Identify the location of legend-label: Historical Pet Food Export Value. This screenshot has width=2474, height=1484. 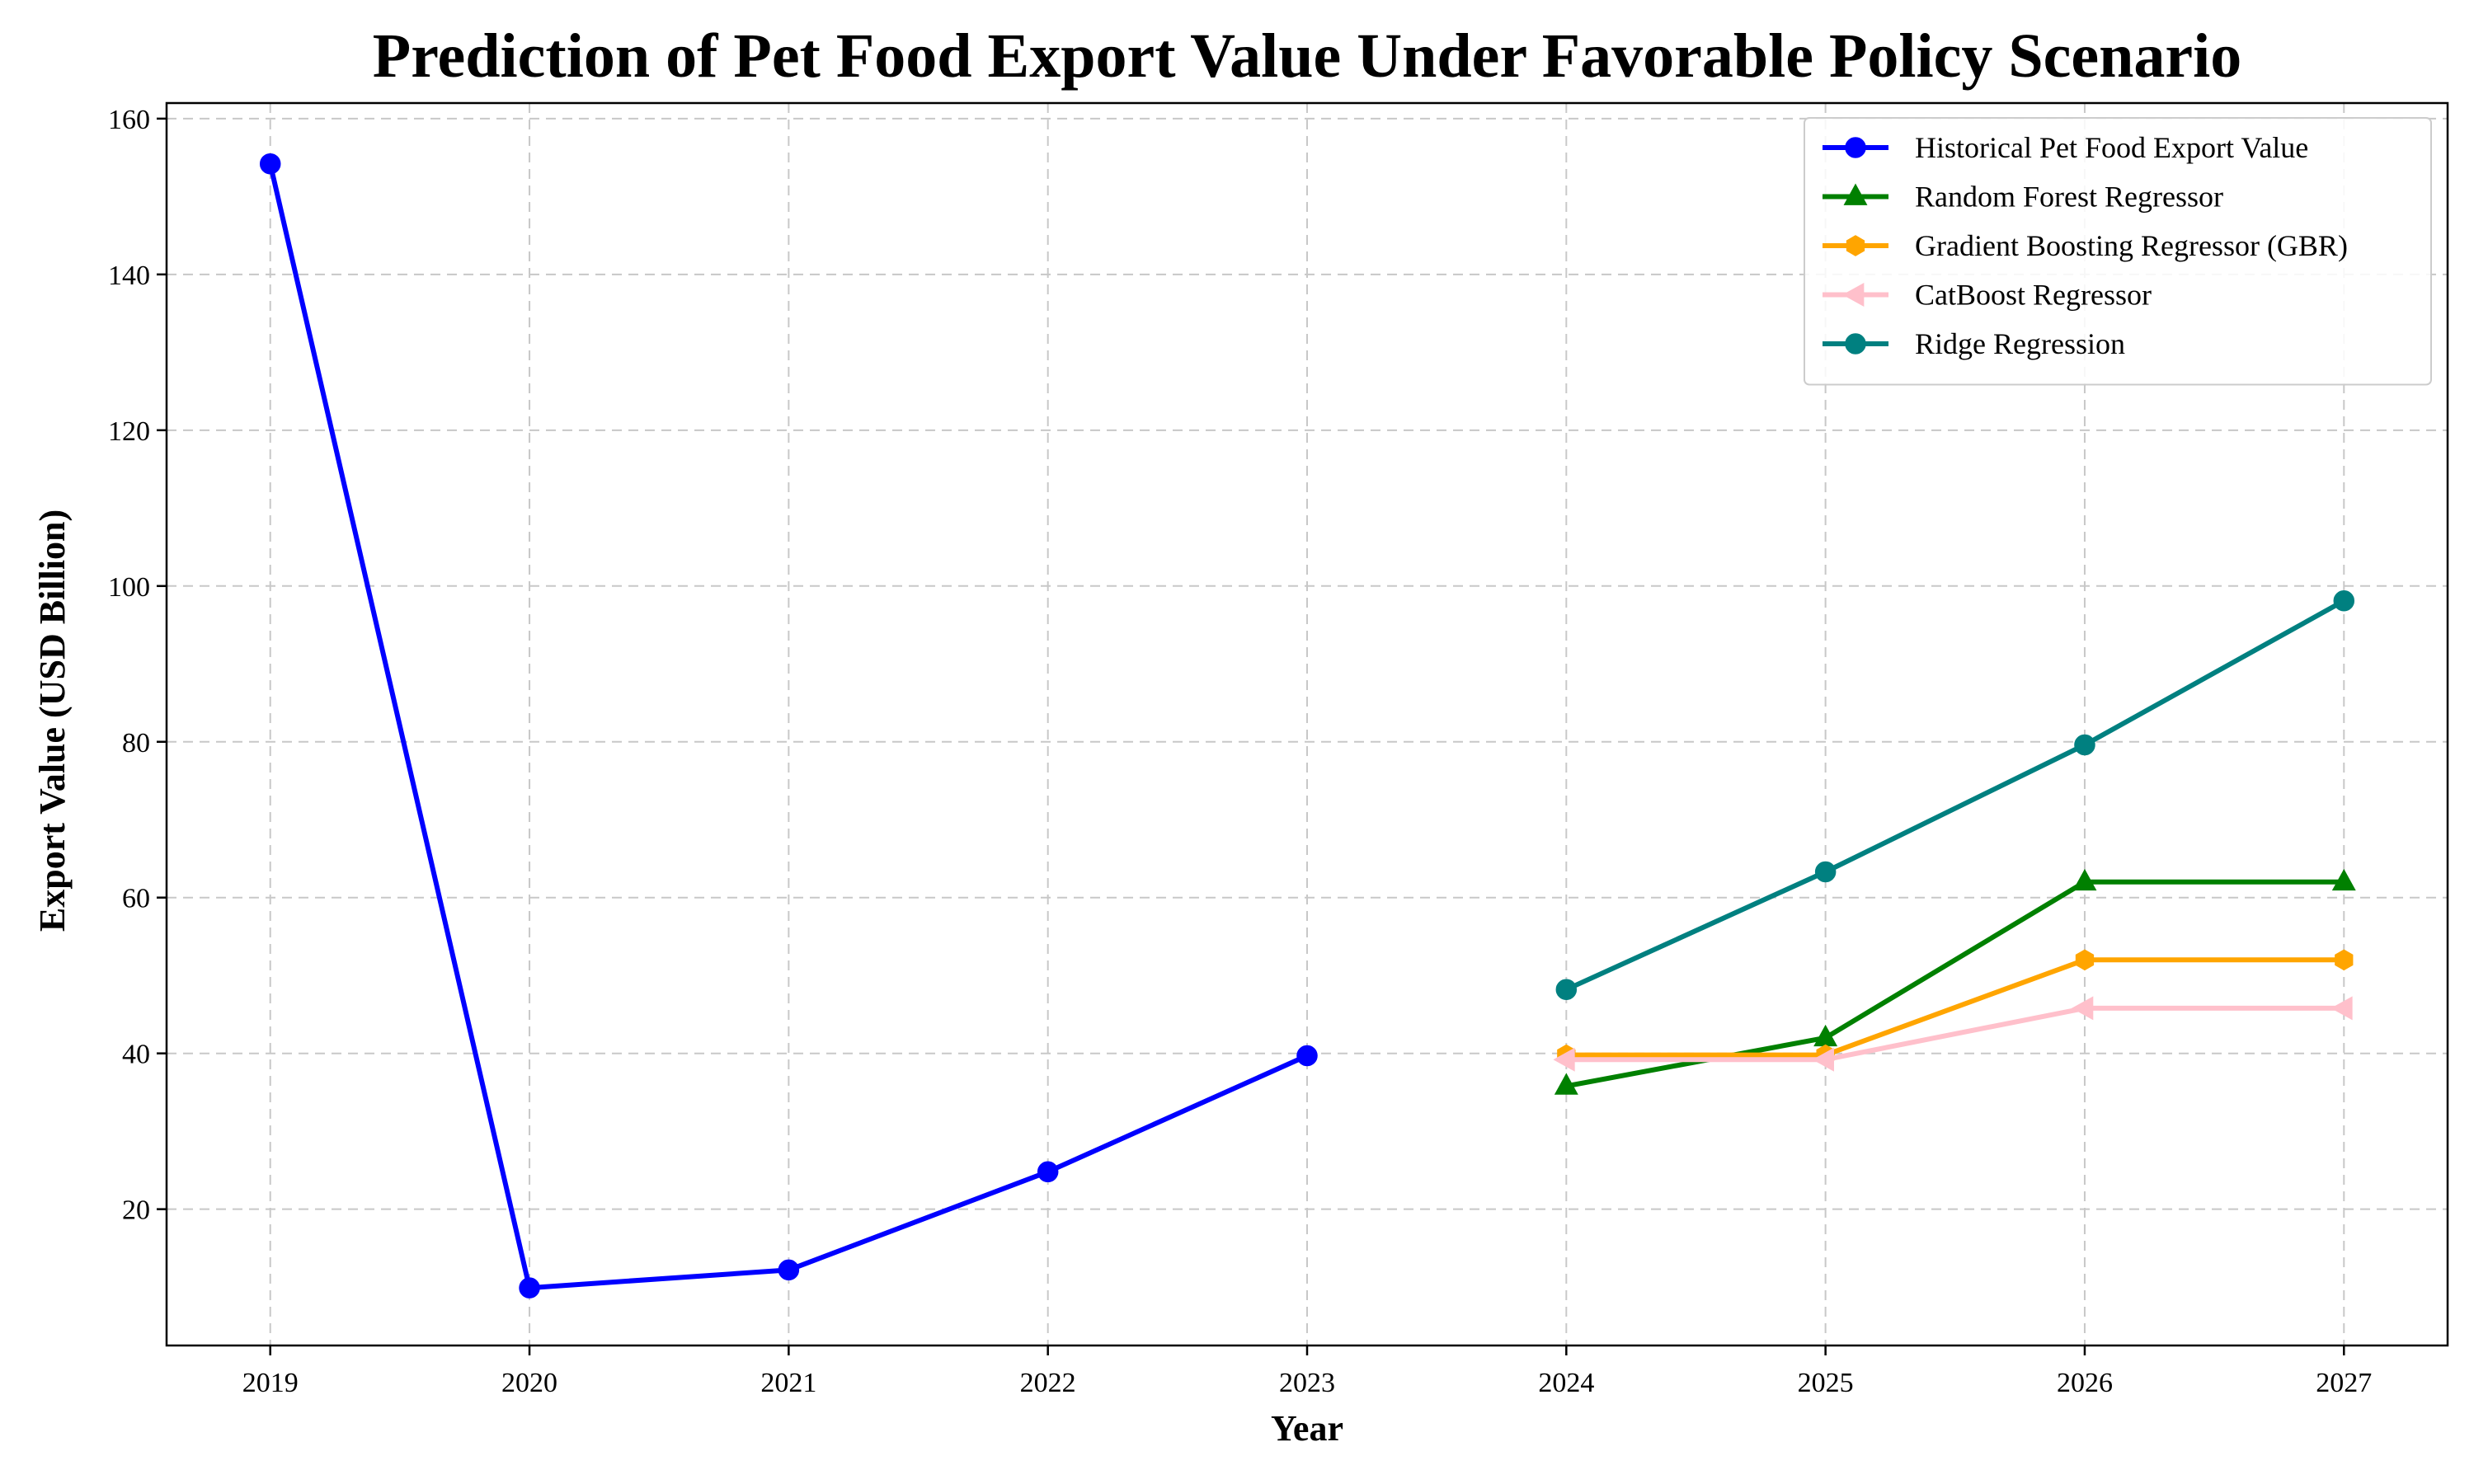
(2111, 147).